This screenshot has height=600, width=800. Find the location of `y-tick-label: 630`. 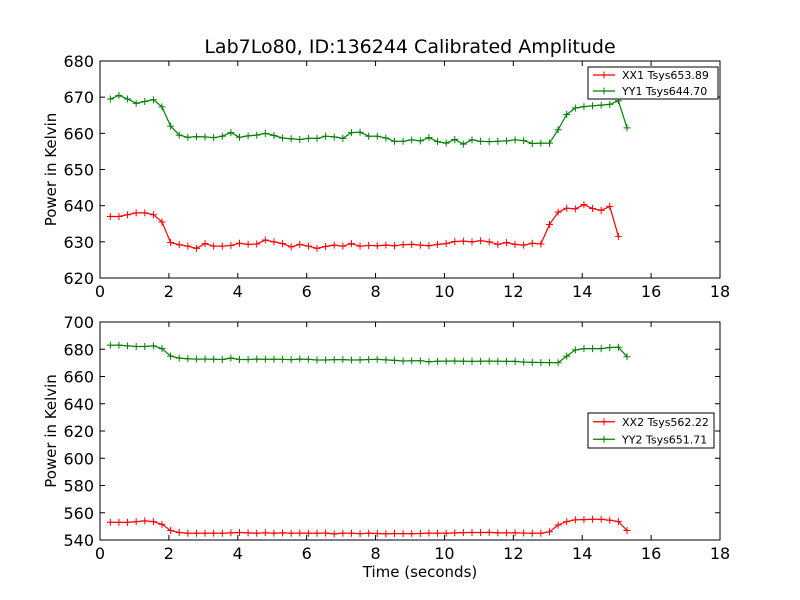

y-tick-label: 630 is located at coordinates (78, 242).